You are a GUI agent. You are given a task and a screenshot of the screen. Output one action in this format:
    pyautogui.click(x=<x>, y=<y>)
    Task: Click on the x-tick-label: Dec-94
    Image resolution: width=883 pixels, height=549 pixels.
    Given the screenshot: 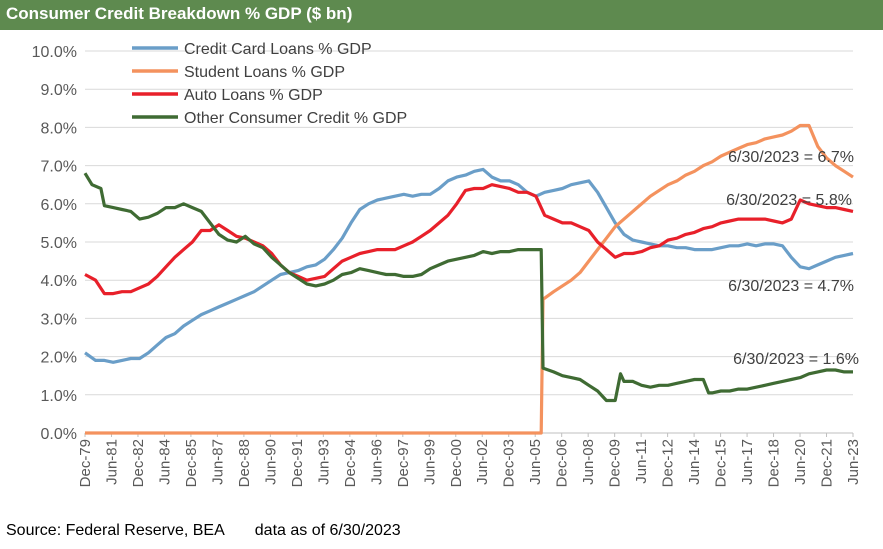 What is the action you would take?
    pyautogui.click(x=350, y=463)
    